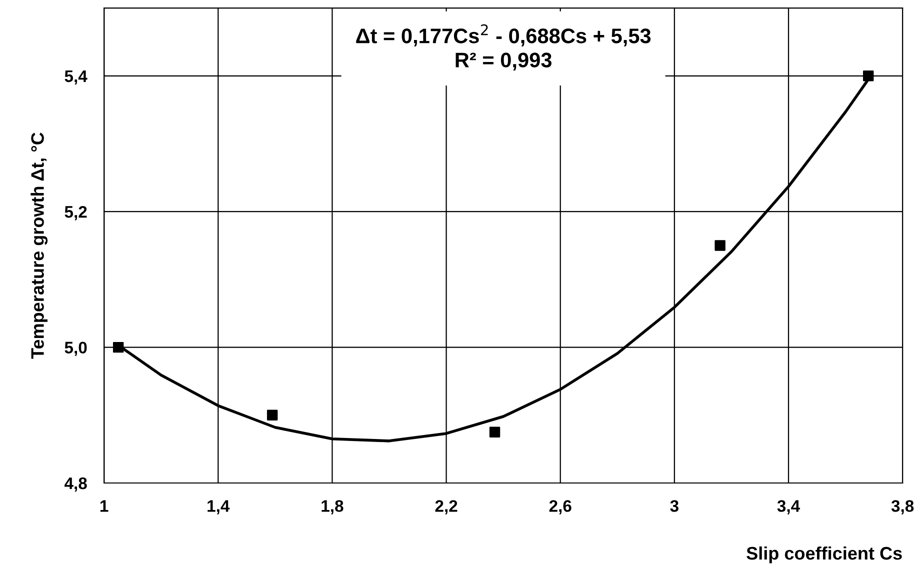 This screenshot has height=575, width=921. I want to click on annotation: R² = 0,993, so click(504, 61).